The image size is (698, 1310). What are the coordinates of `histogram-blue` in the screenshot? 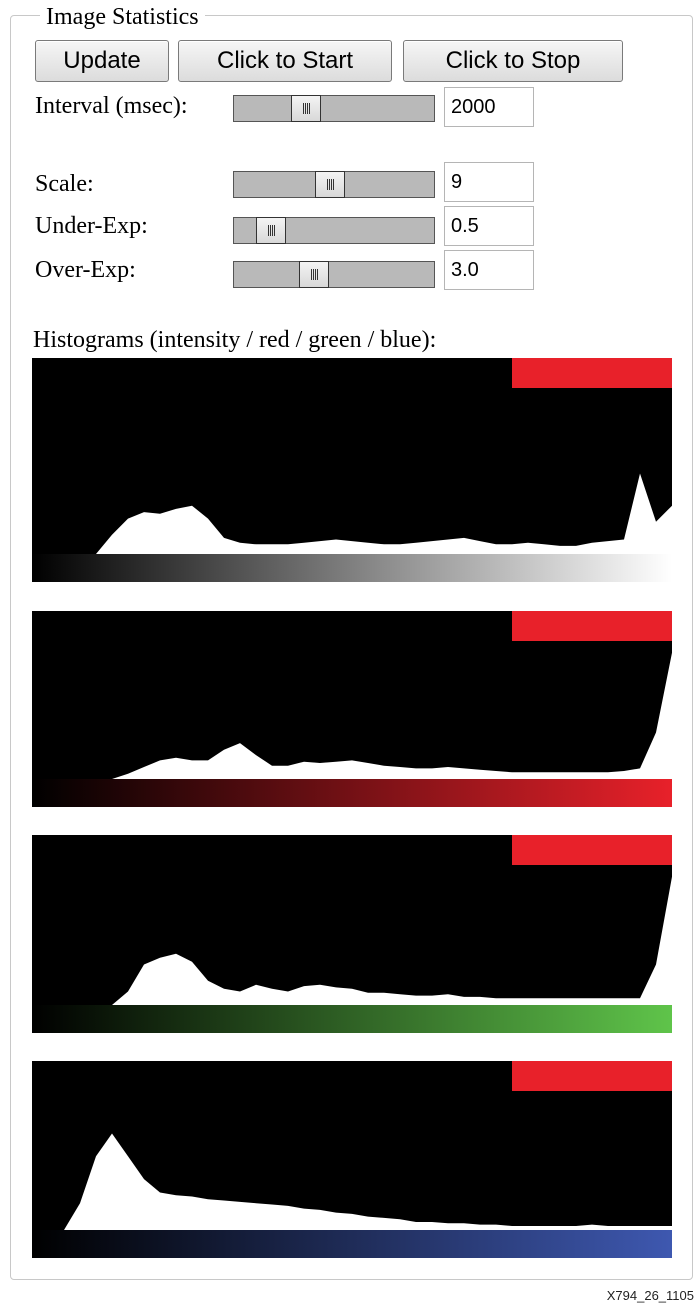 It's located at (352, 1159).